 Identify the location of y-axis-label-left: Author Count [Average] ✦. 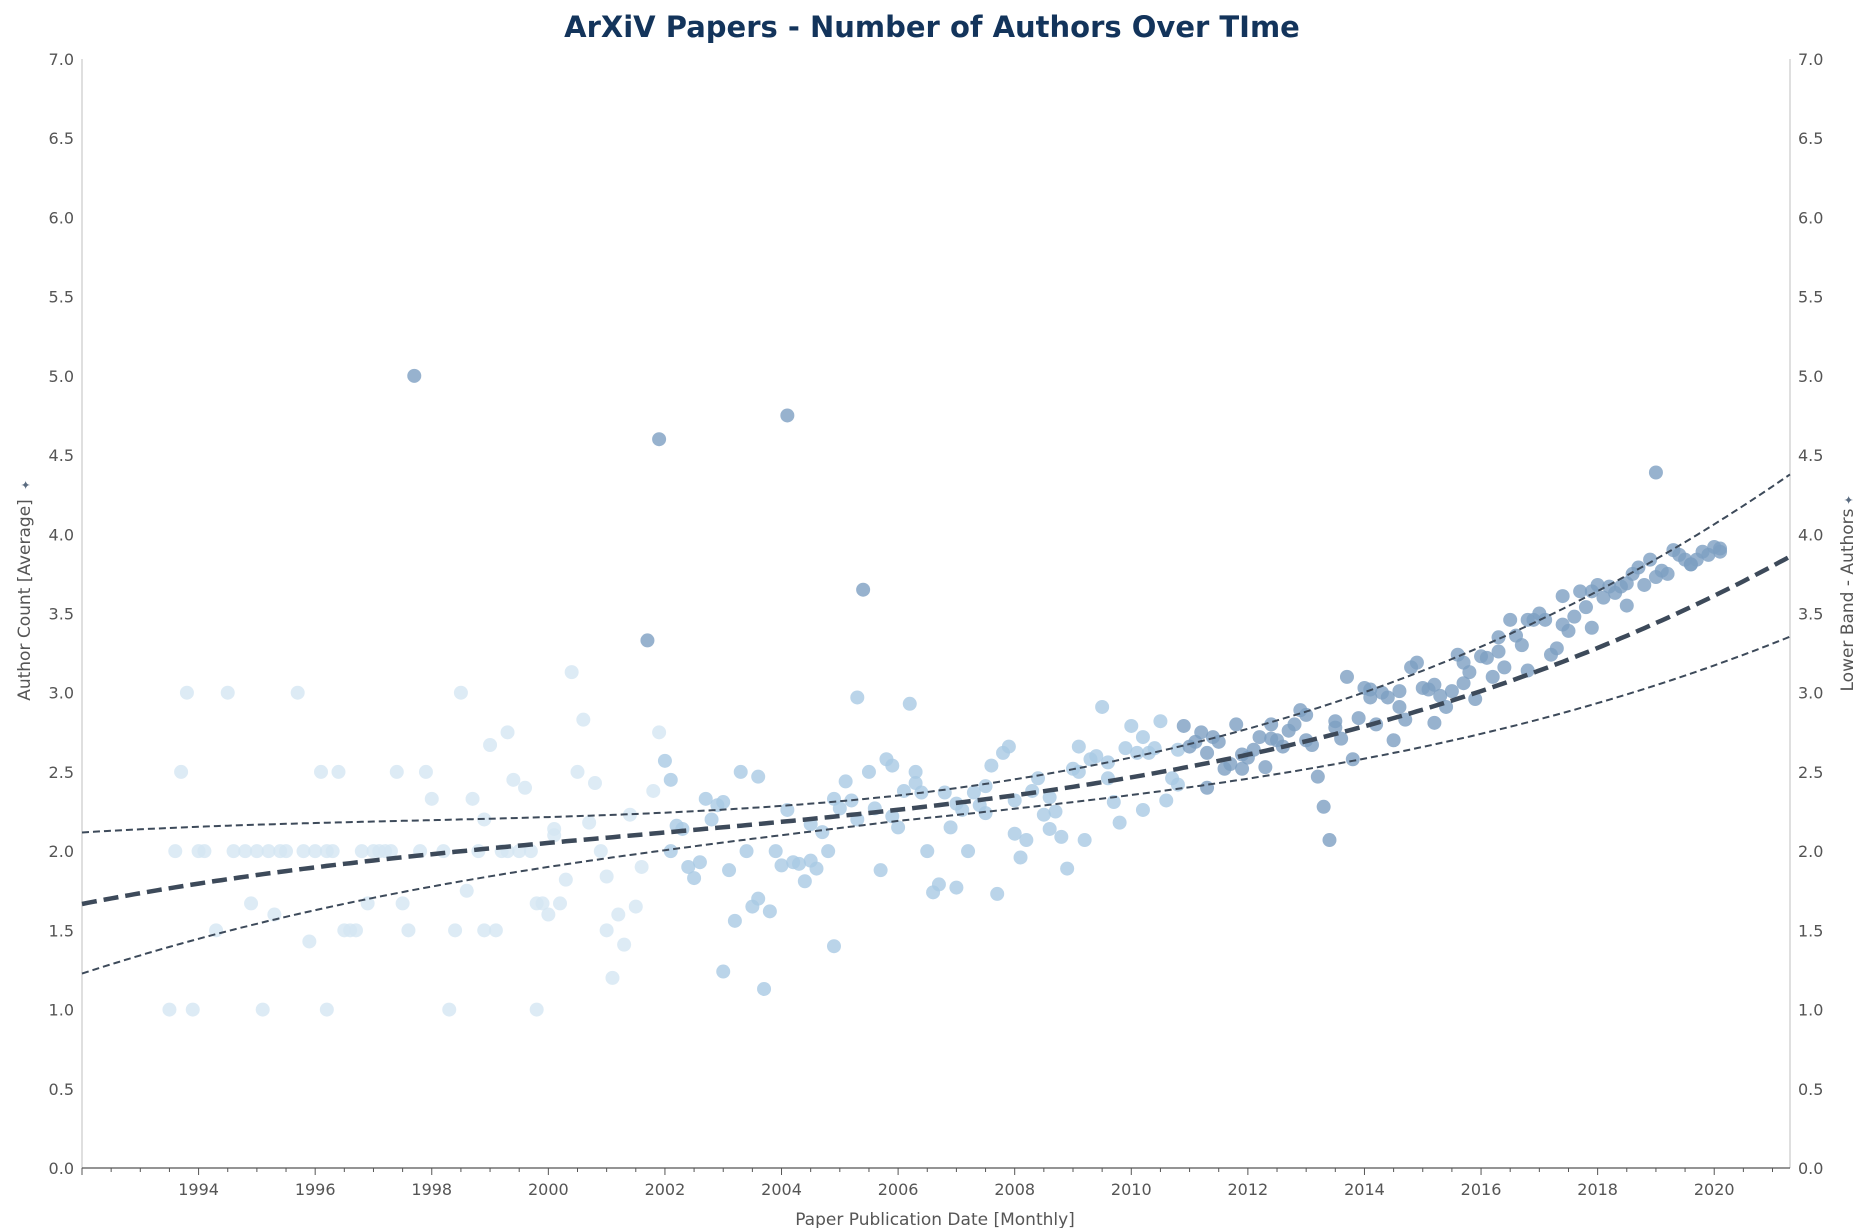
(25, 590).